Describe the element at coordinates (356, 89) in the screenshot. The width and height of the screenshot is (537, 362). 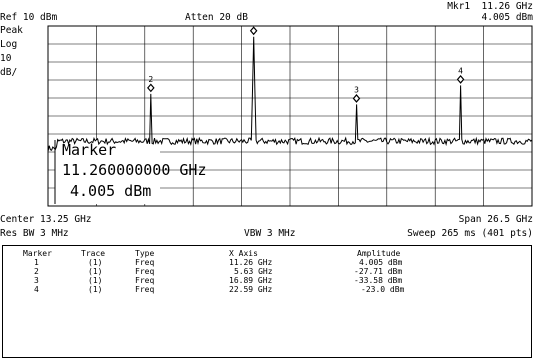
I see `marker-number-label: 3` at that location.